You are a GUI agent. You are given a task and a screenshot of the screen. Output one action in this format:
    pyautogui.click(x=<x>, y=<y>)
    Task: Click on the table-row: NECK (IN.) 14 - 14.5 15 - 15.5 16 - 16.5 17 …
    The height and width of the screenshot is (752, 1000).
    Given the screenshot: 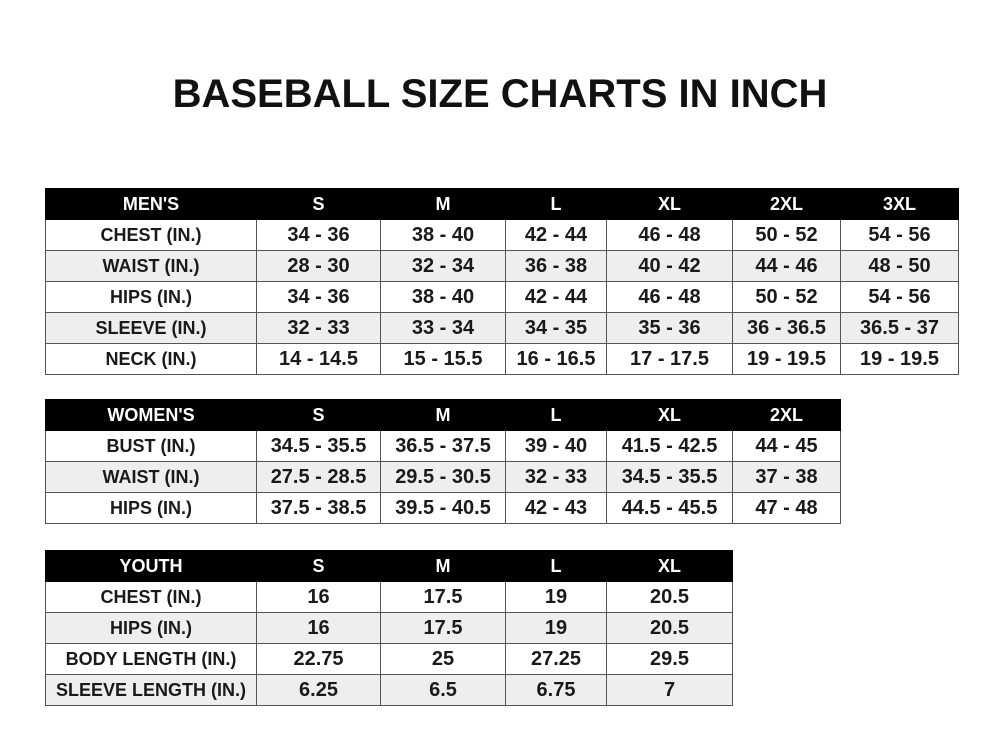 What is the action you would take?
    pyautogui.click(x=502, y=359)
    